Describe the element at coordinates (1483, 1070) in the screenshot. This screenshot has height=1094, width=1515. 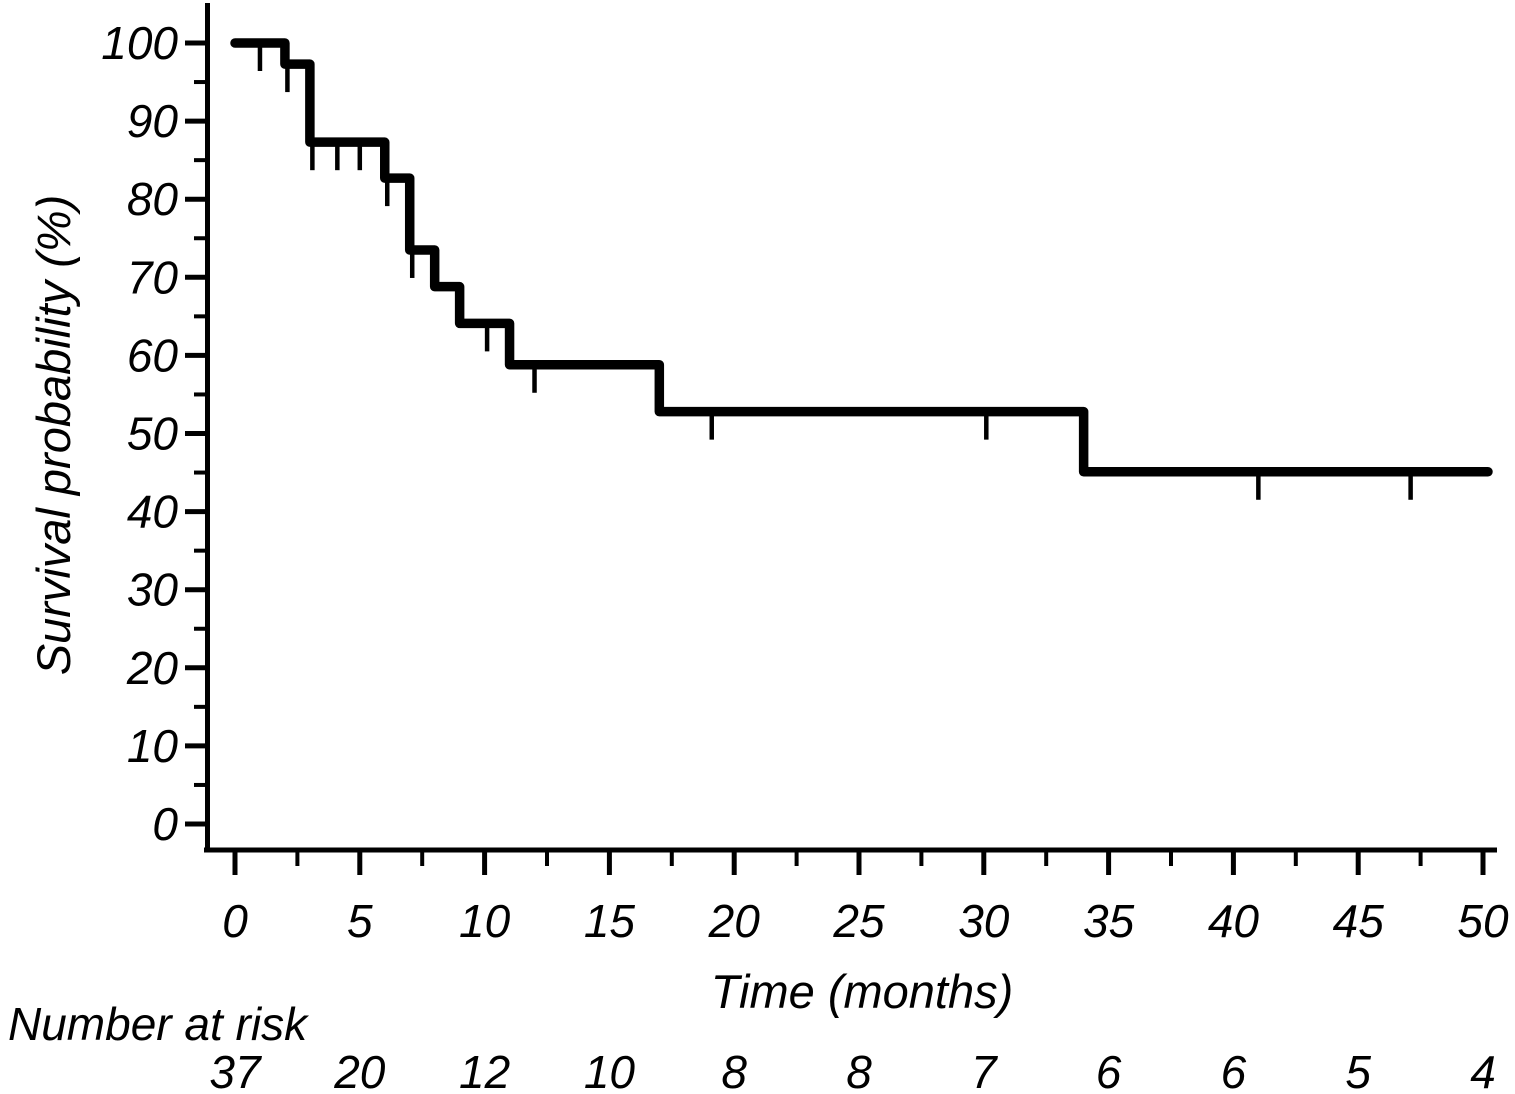
I see `risk-count: 4` at that location.